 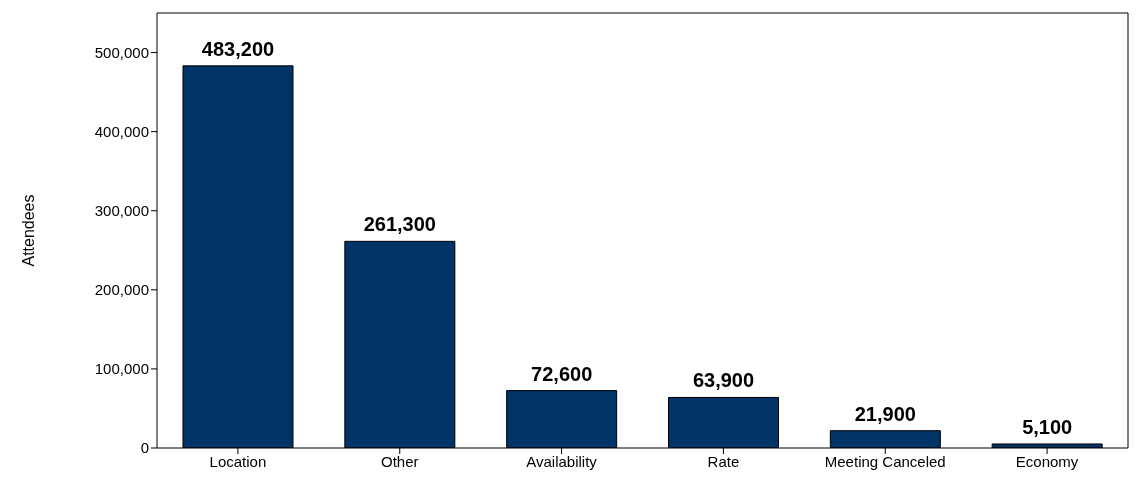 I want to click on y-tick-label: 500,000, so click(x=121, y=52).